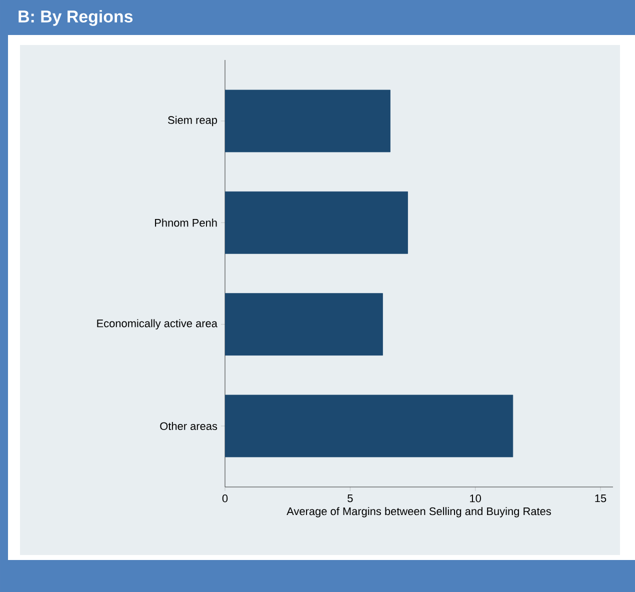  Describe the element at coordinates (350, 498) in the screenshot. I see `x-tick-label: 5` at that location.